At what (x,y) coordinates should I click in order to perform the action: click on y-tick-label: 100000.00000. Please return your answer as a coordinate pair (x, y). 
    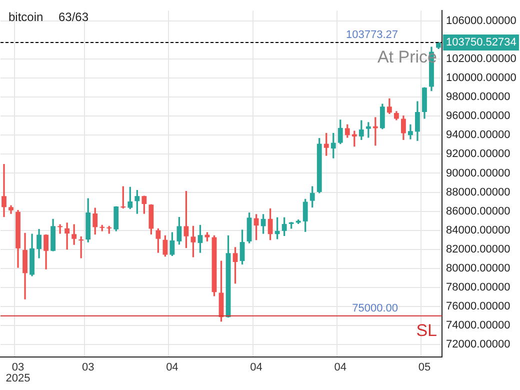
    Looking at the image, I should click on (481, 78).